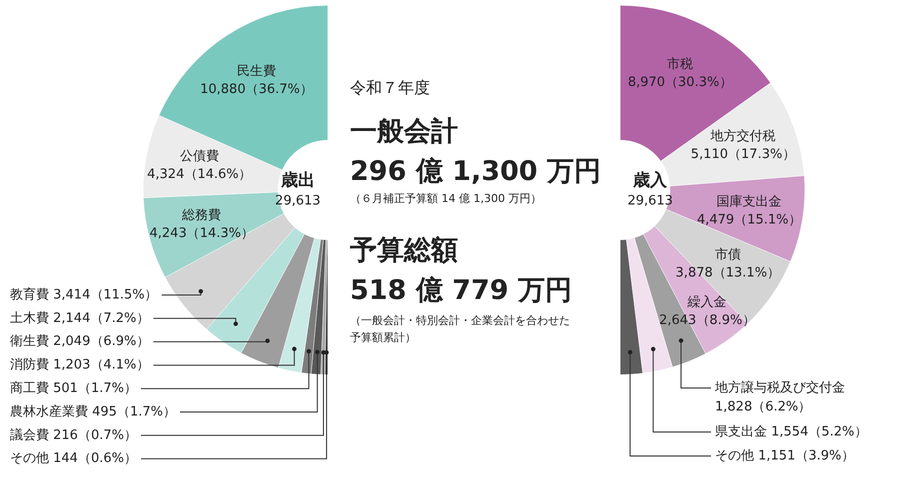  What do you see at coordinates (199, 174) in the screenshot?
I see `data-label: 4,324（14.6%）` at bounding box center [199, 174].